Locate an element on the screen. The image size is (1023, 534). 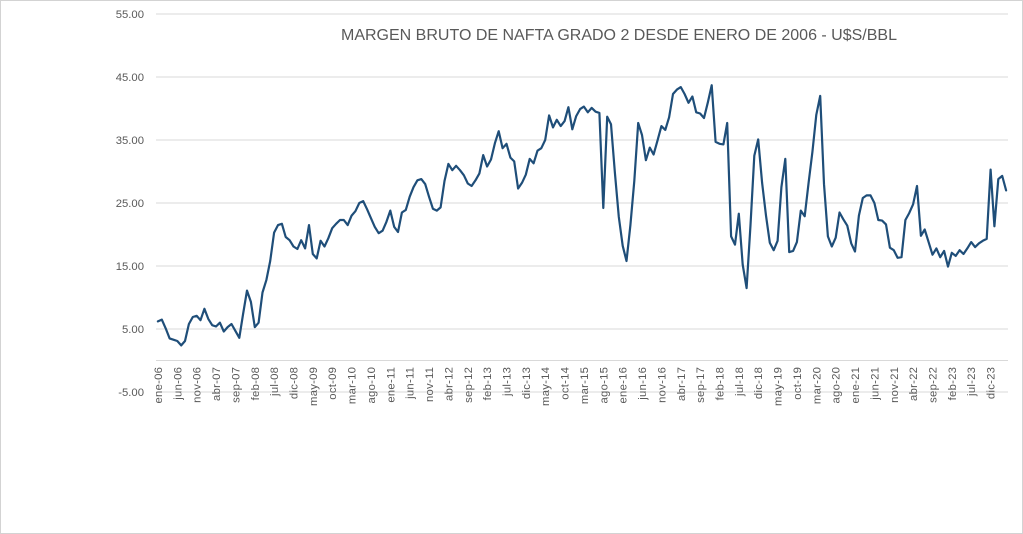
svg-text: 5.00 is located at coordinates (133, 330).